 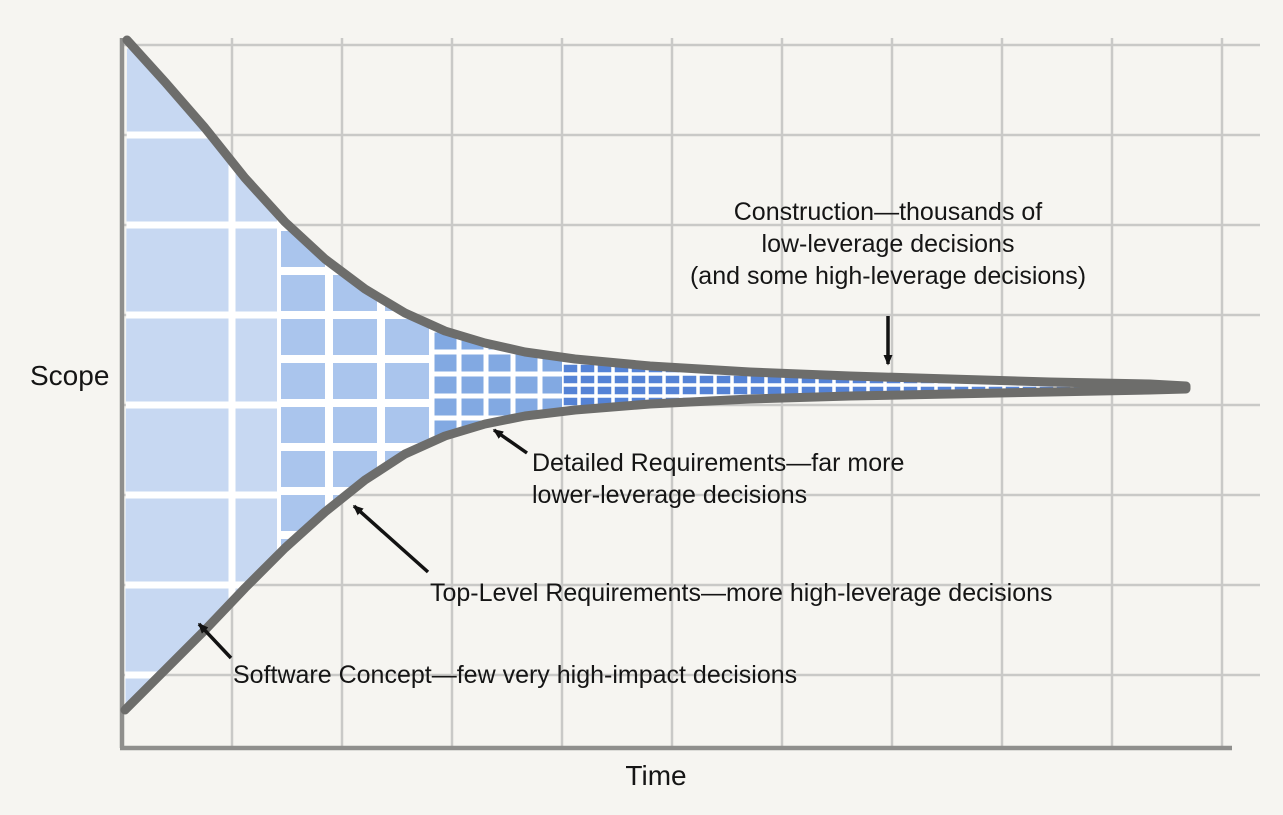 I want to click on y-axis-label: Scope, so click(x=70, y=375).